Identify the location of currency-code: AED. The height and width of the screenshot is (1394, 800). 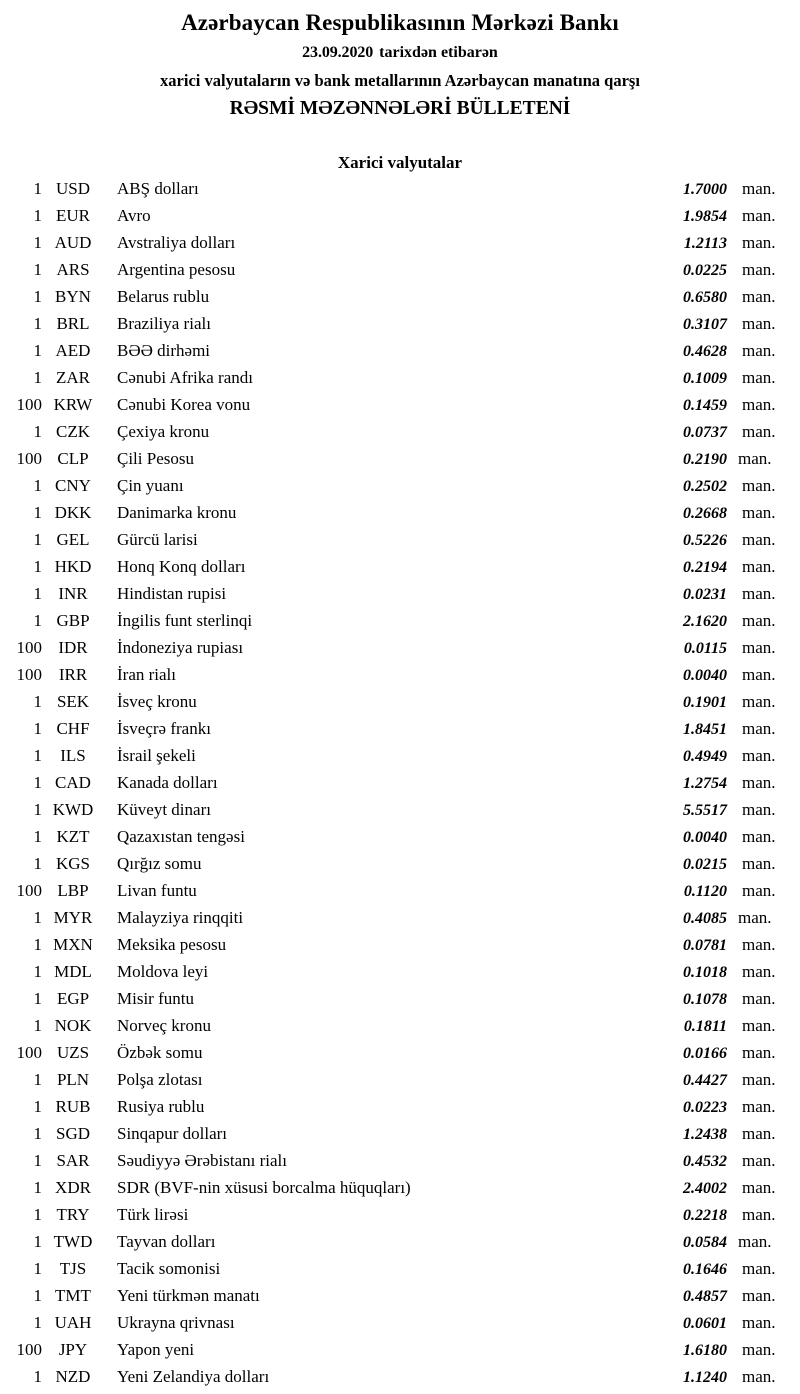
(73, 350).